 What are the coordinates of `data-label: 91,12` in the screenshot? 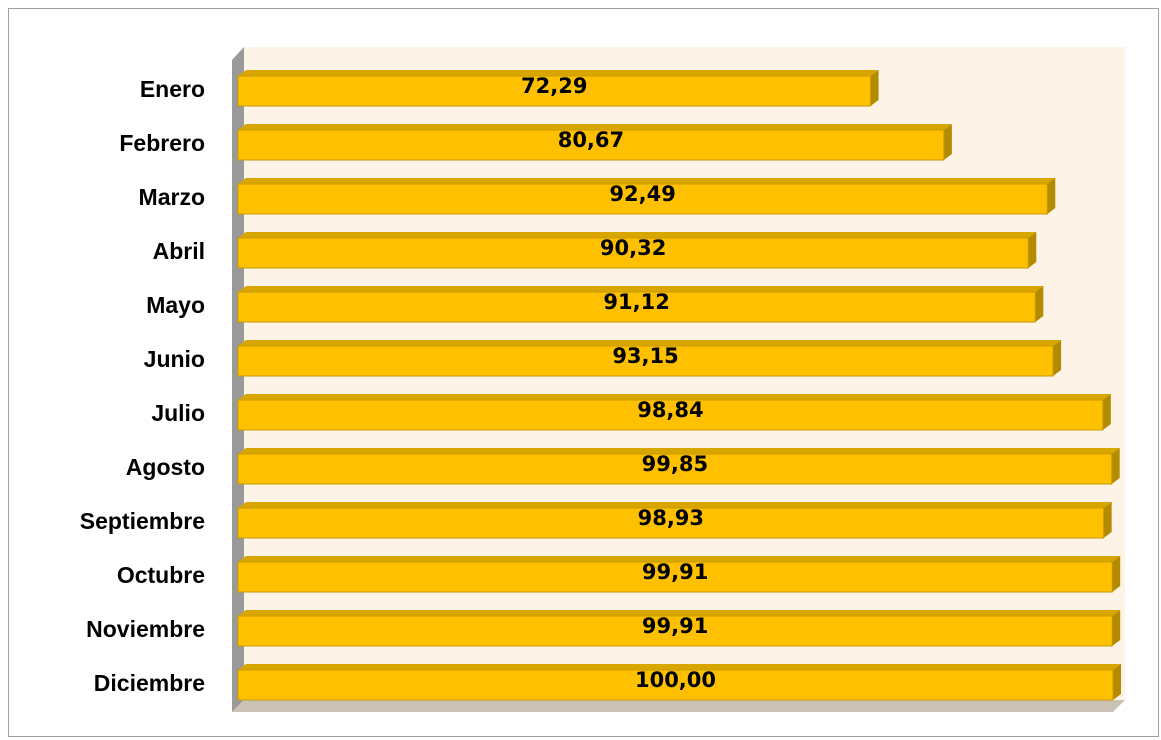 It's located at (636, 302).